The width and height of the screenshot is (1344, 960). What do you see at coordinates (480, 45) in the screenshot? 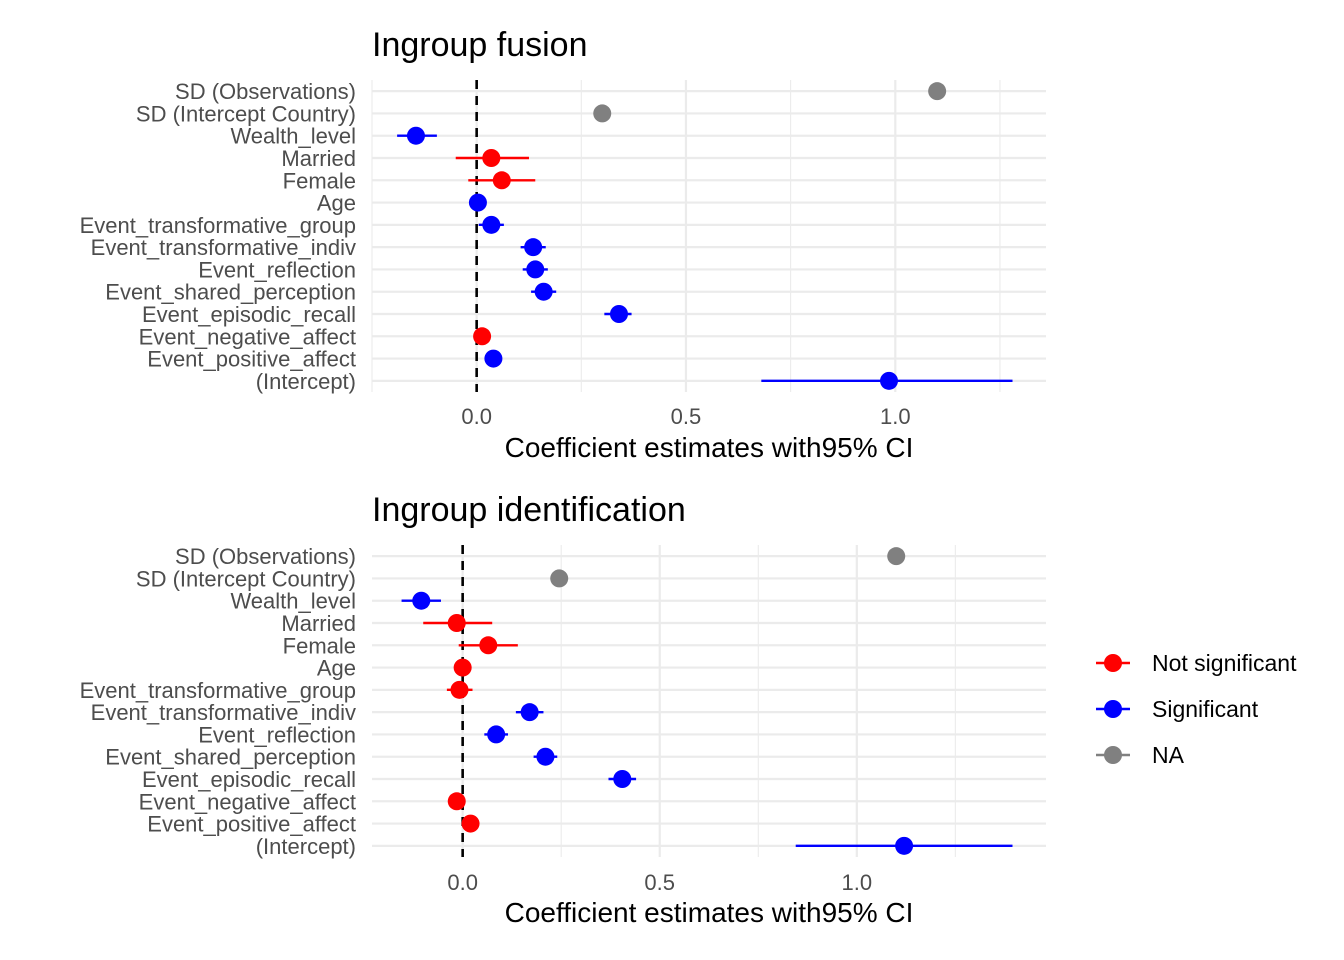
I see `chart-title: Ingroup fusion` at bounding box center [480, 45].